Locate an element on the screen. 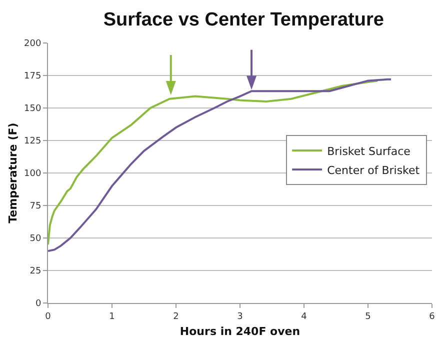 The width and height of the screenshot is (443, 343). y-tick-label: 25 is located at coordinates (36, 271).